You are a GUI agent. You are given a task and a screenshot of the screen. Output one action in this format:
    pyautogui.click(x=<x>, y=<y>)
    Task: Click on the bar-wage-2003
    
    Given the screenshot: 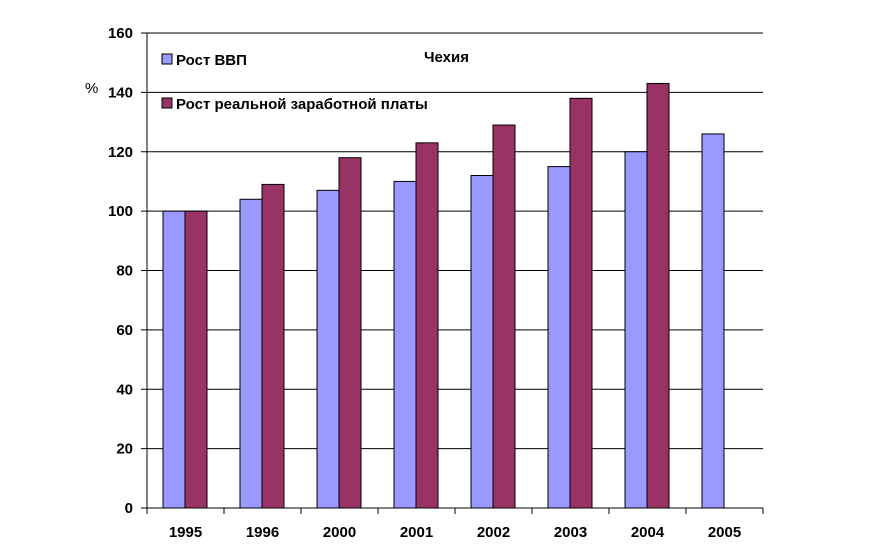 What is the action you would take?
    pyautogui.click(x=581, y=303)
    